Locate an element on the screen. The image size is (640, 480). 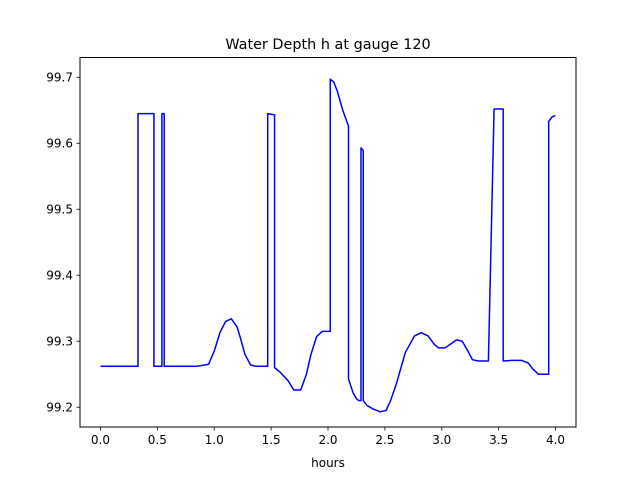
x-tick-label: 2.0 is located at coordinates (327, 440).